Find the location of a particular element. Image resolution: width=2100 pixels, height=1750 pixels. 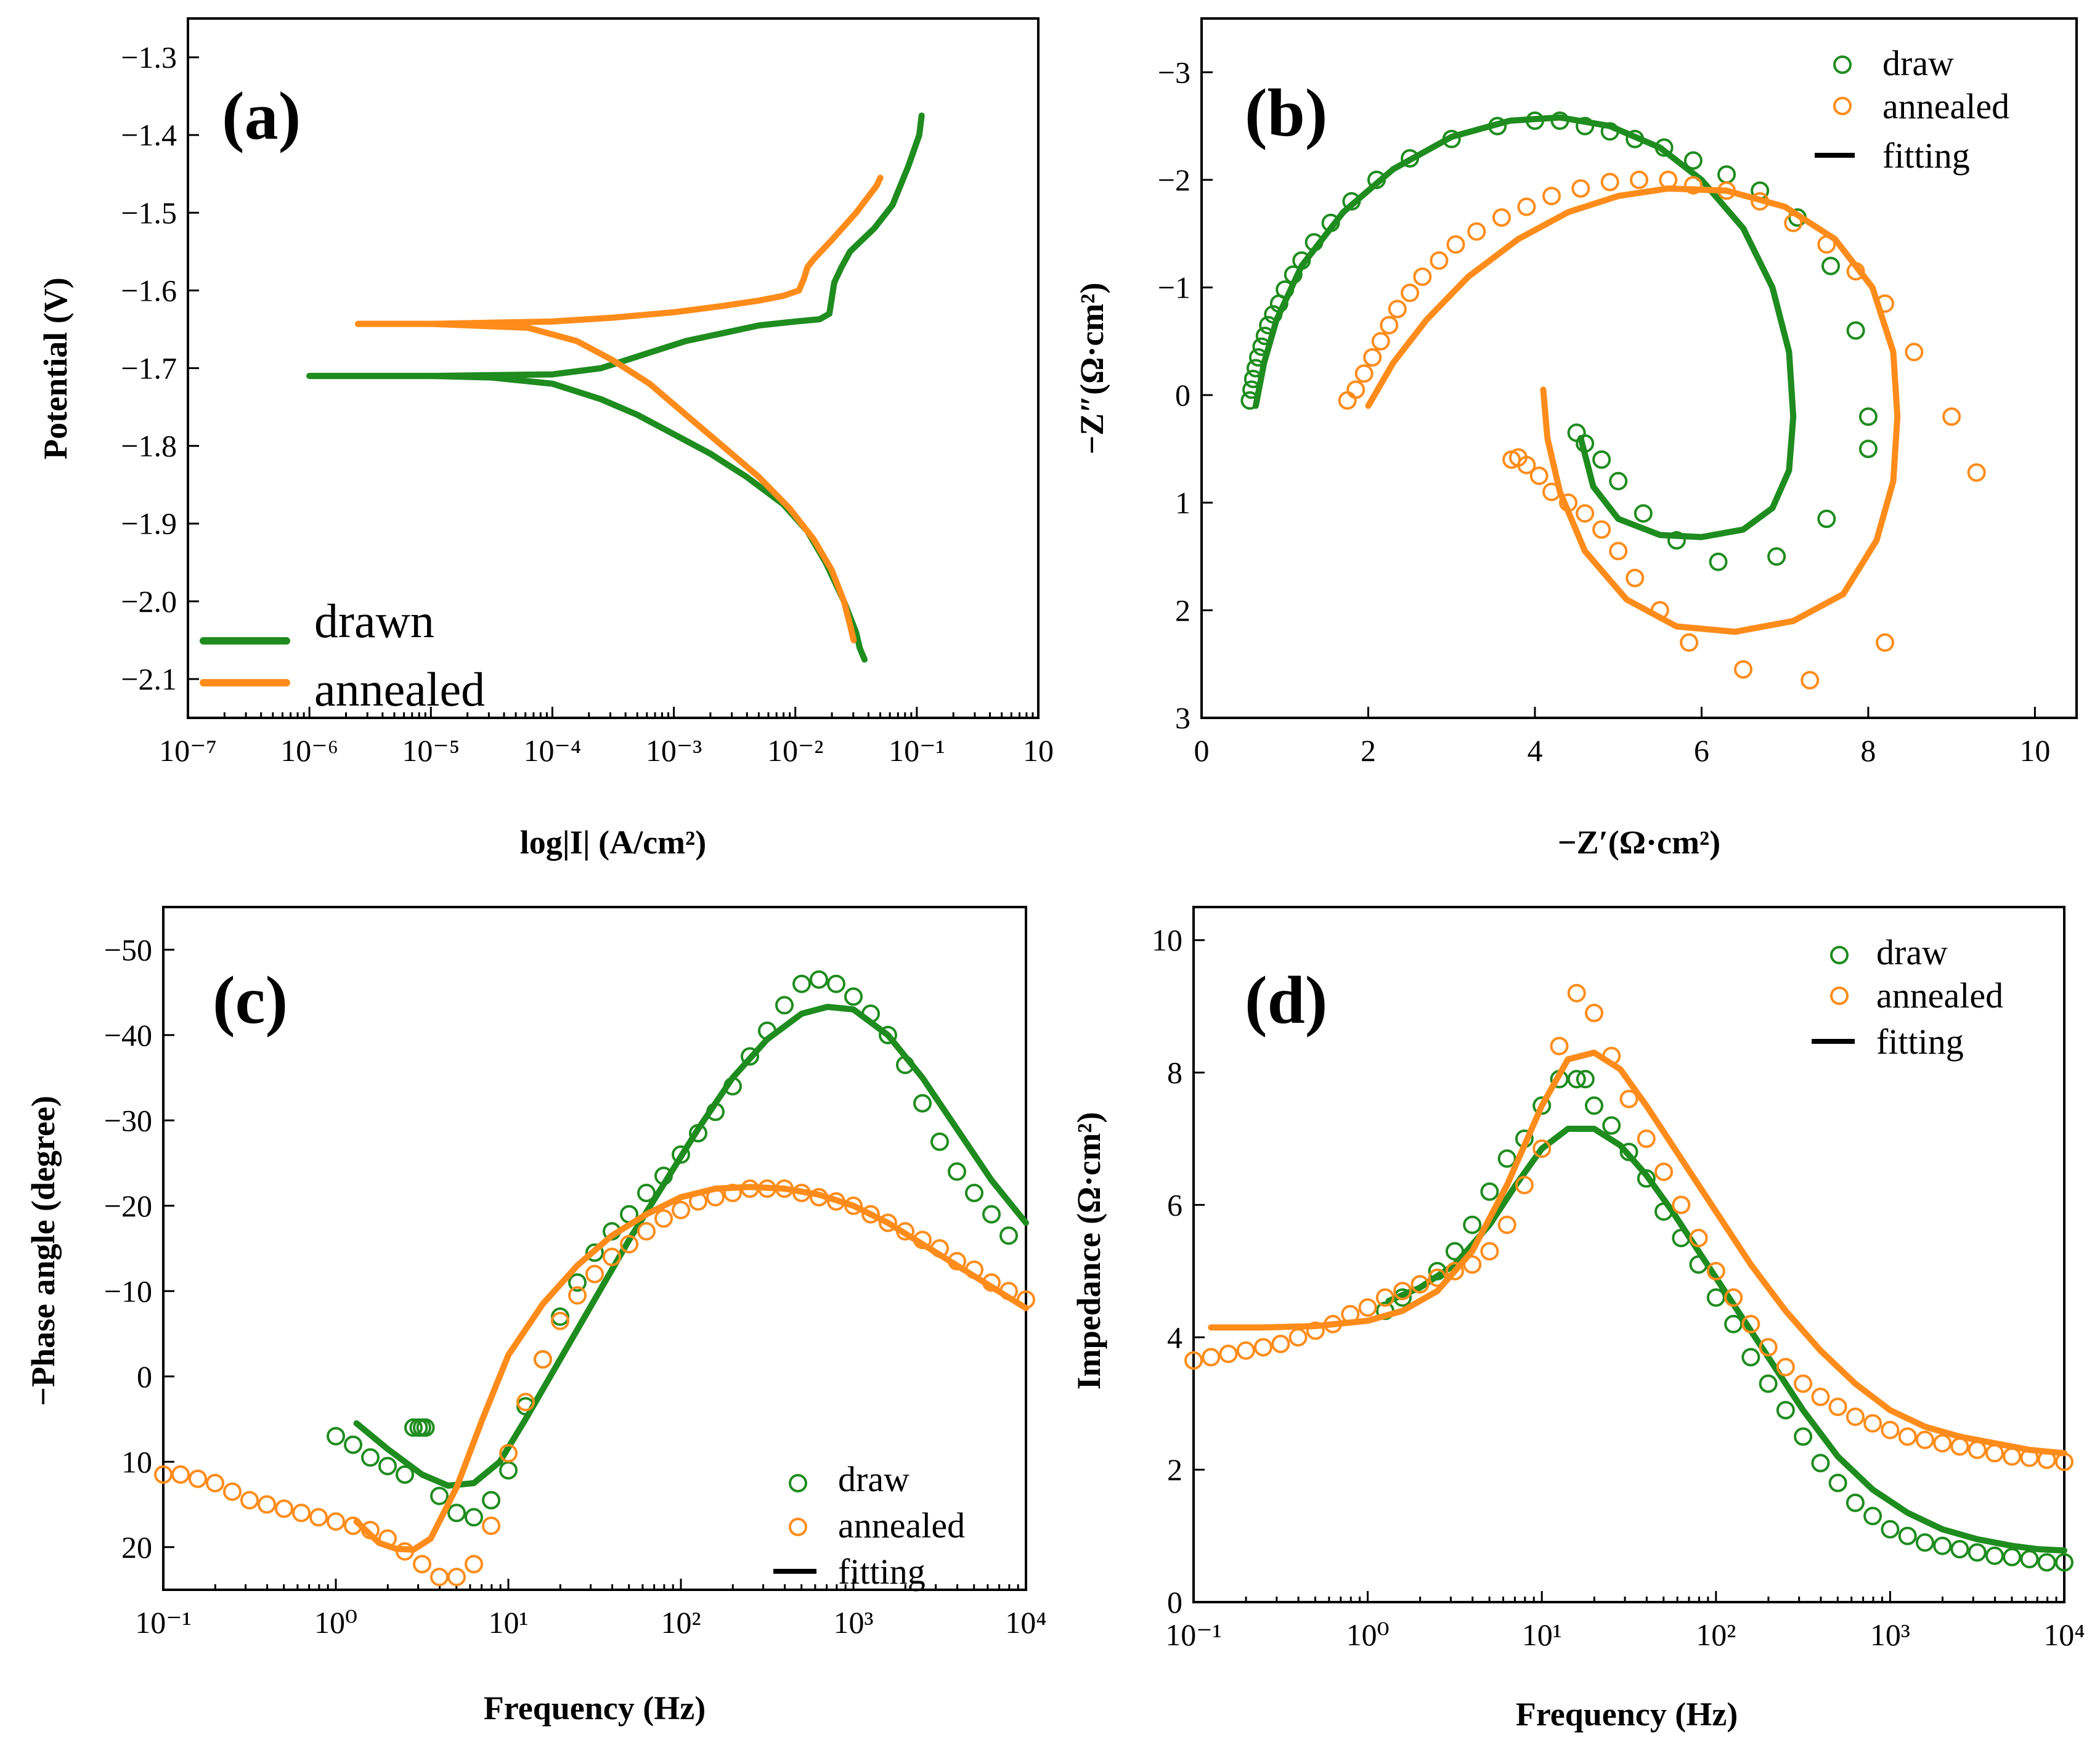

panel-b-series is located at coordinates (1613, 400).